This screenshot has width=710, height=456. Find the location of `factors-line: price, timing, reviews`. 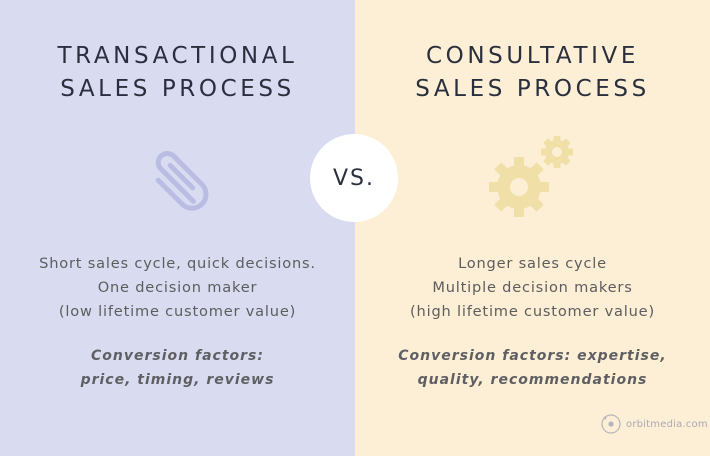

factors-line: price, timing, reviews is located at coordinates (177, 380).